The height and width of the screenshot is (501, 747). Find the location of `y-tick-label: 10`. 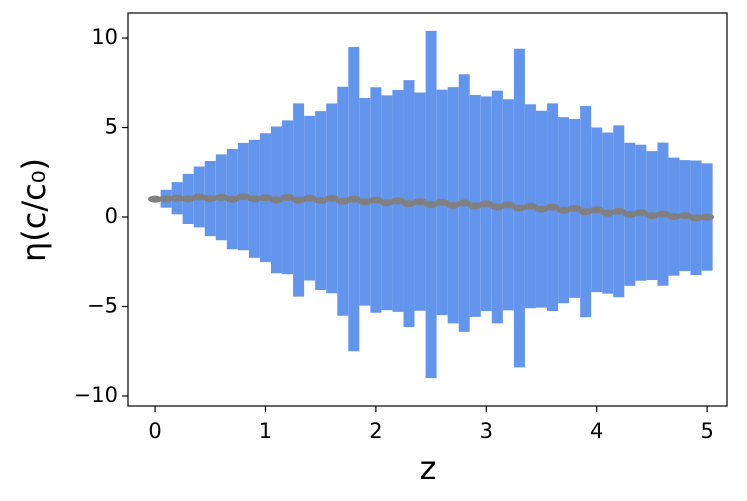

y-tick-label: 10 is located at coordinates (104, 37).